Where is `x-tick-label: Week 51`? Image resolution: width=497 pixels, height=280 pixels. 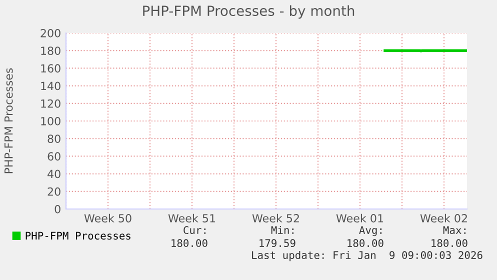
x-tick-label: Week 51 is located at coordinates (192, 218).